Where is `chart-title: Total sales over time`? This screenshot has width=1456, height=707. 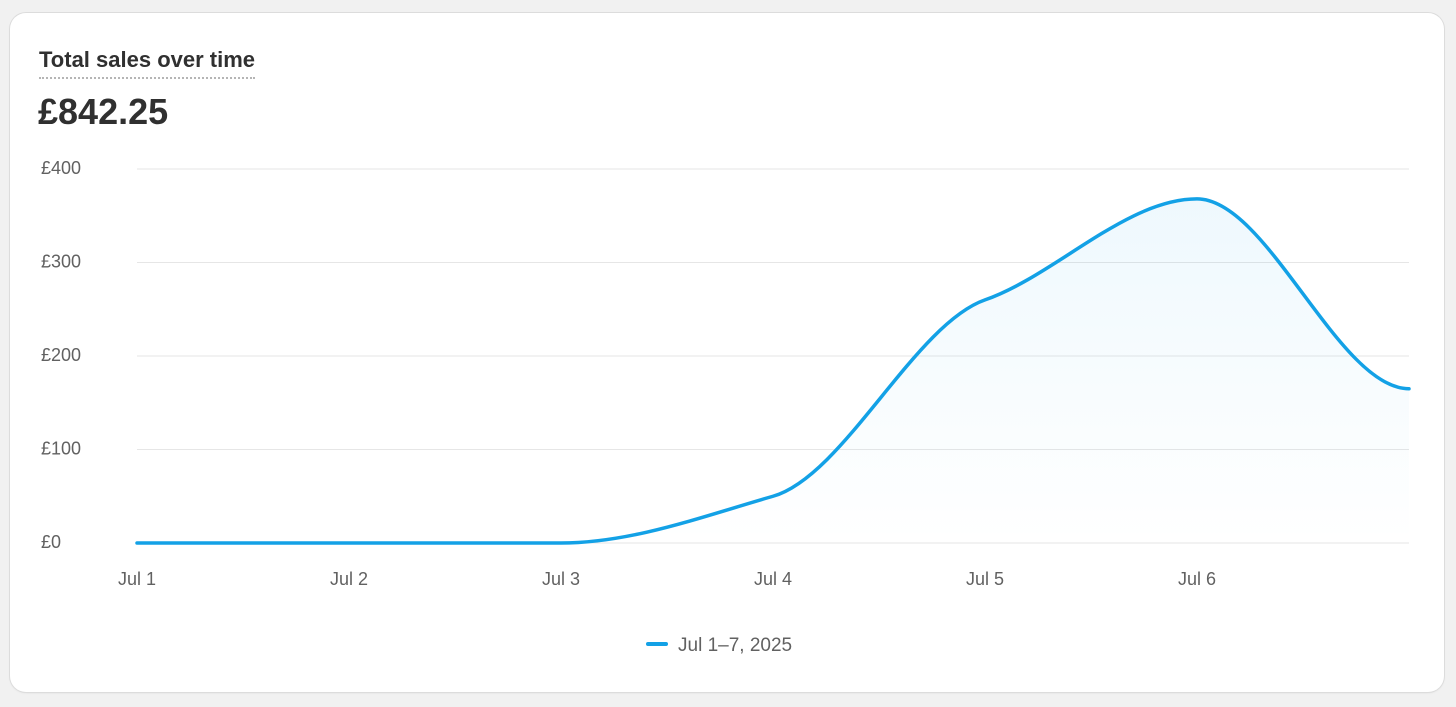
chart-title: Total sales over time is located at coordinates (147, 63).